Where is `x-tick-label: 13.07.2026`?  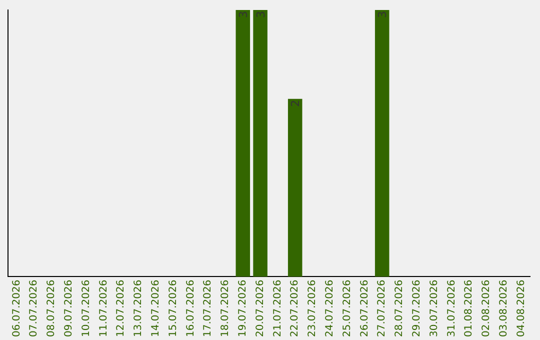
x-tick-label: 13.07.2026 is located at coordinates (138, 309).